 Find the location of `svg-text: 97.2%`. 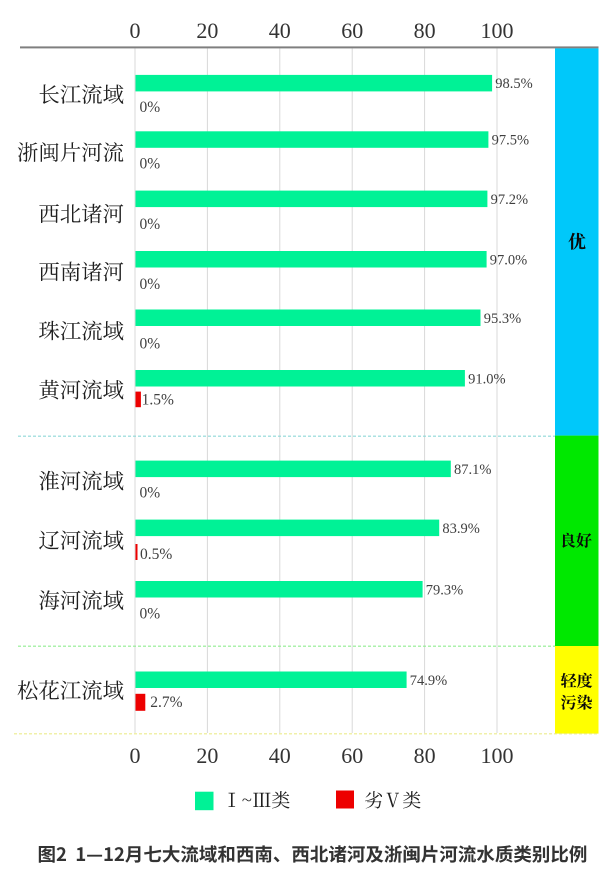

svg-text: 97.2% is located at coordinates (509, 200).